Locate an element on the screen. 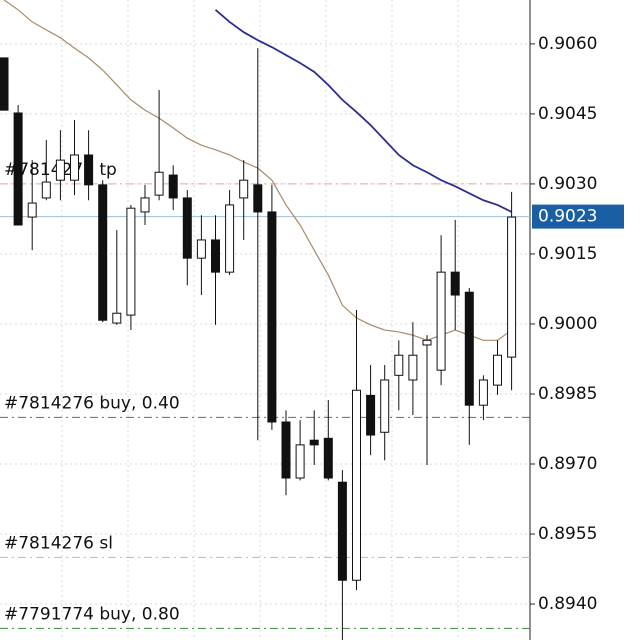 The image size is (640, 640). y-tick-label: 0.9015 is located at coordinates (567, 254).